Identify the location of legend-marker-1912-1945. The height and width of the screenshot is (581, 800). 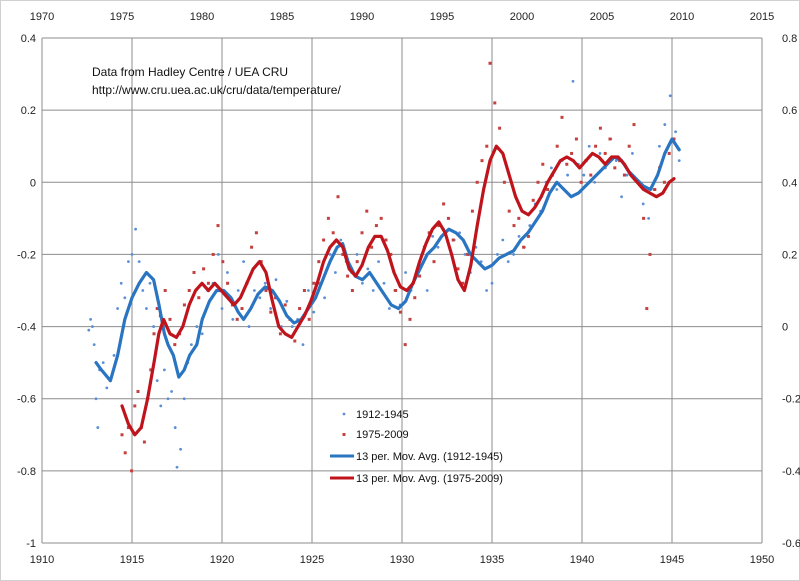
(344, 414).